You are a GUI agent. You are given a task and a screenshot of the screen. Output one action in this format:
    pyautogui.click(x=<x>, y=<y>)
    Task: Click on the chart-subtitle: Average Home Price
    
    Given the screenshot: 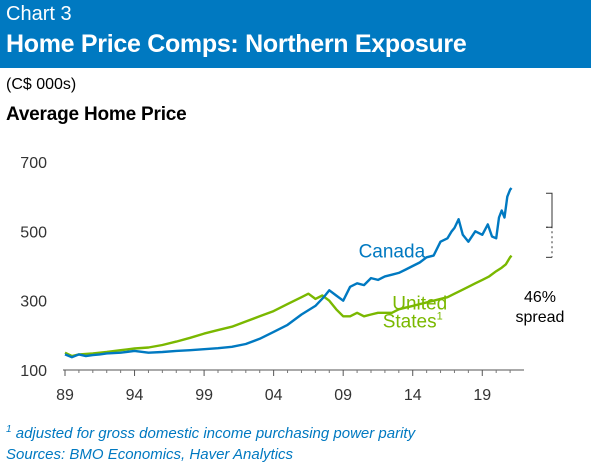 What is the action you would take?
    pyautogui.click(x=96, y=114)
    